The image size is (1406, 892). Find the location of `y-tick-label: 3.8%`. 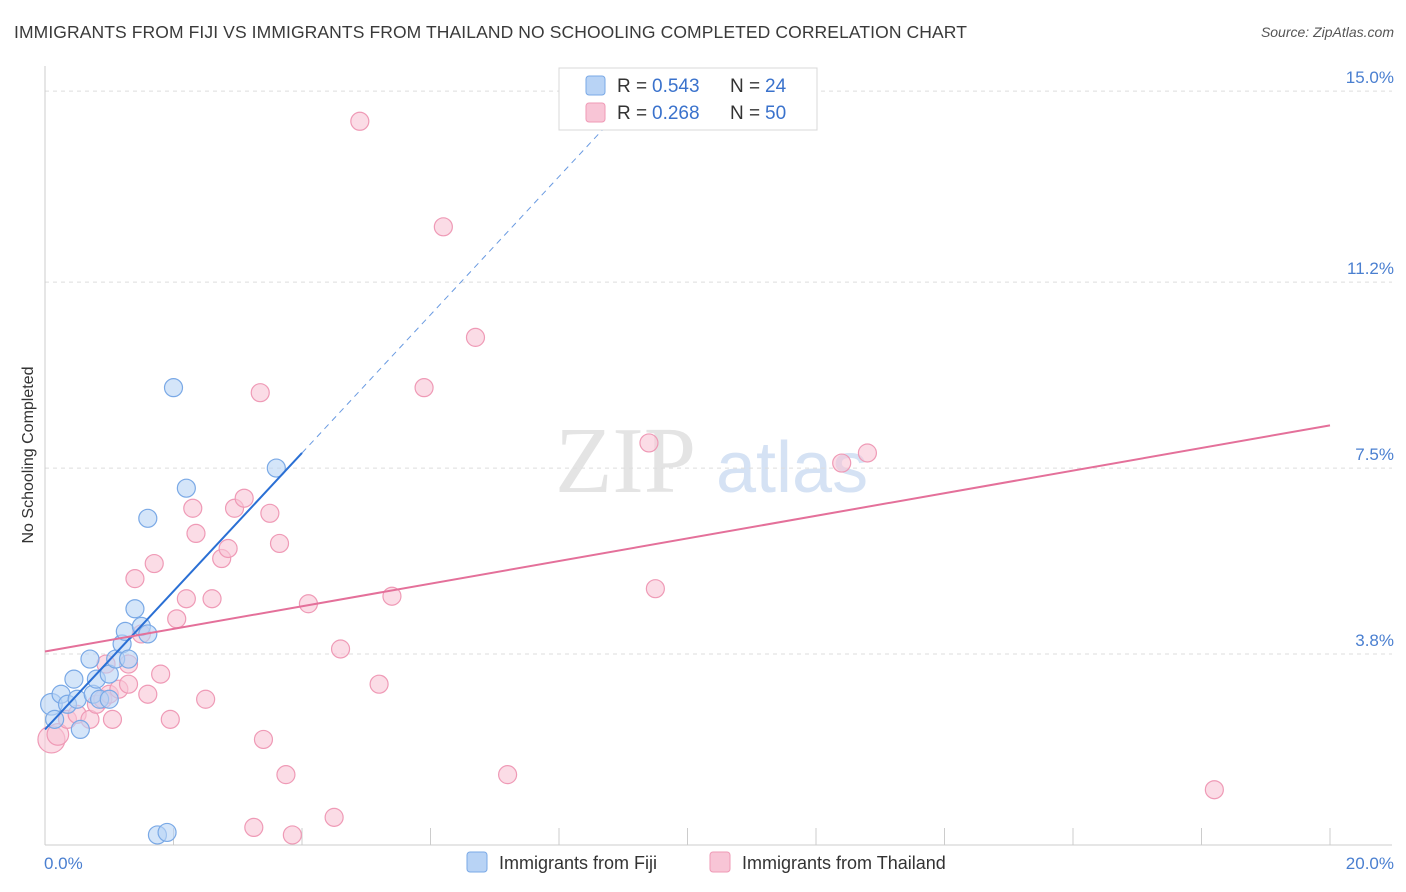

y-tick-label: 3.8% is located at coordinates (1374, 640).